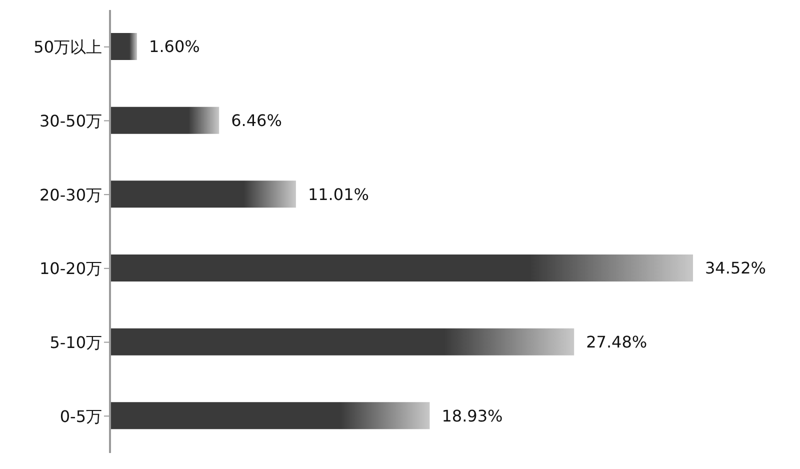 This screenshot has height=469, width=800. I want to click on y-tick-label: 10-20万, so click(71, 268).